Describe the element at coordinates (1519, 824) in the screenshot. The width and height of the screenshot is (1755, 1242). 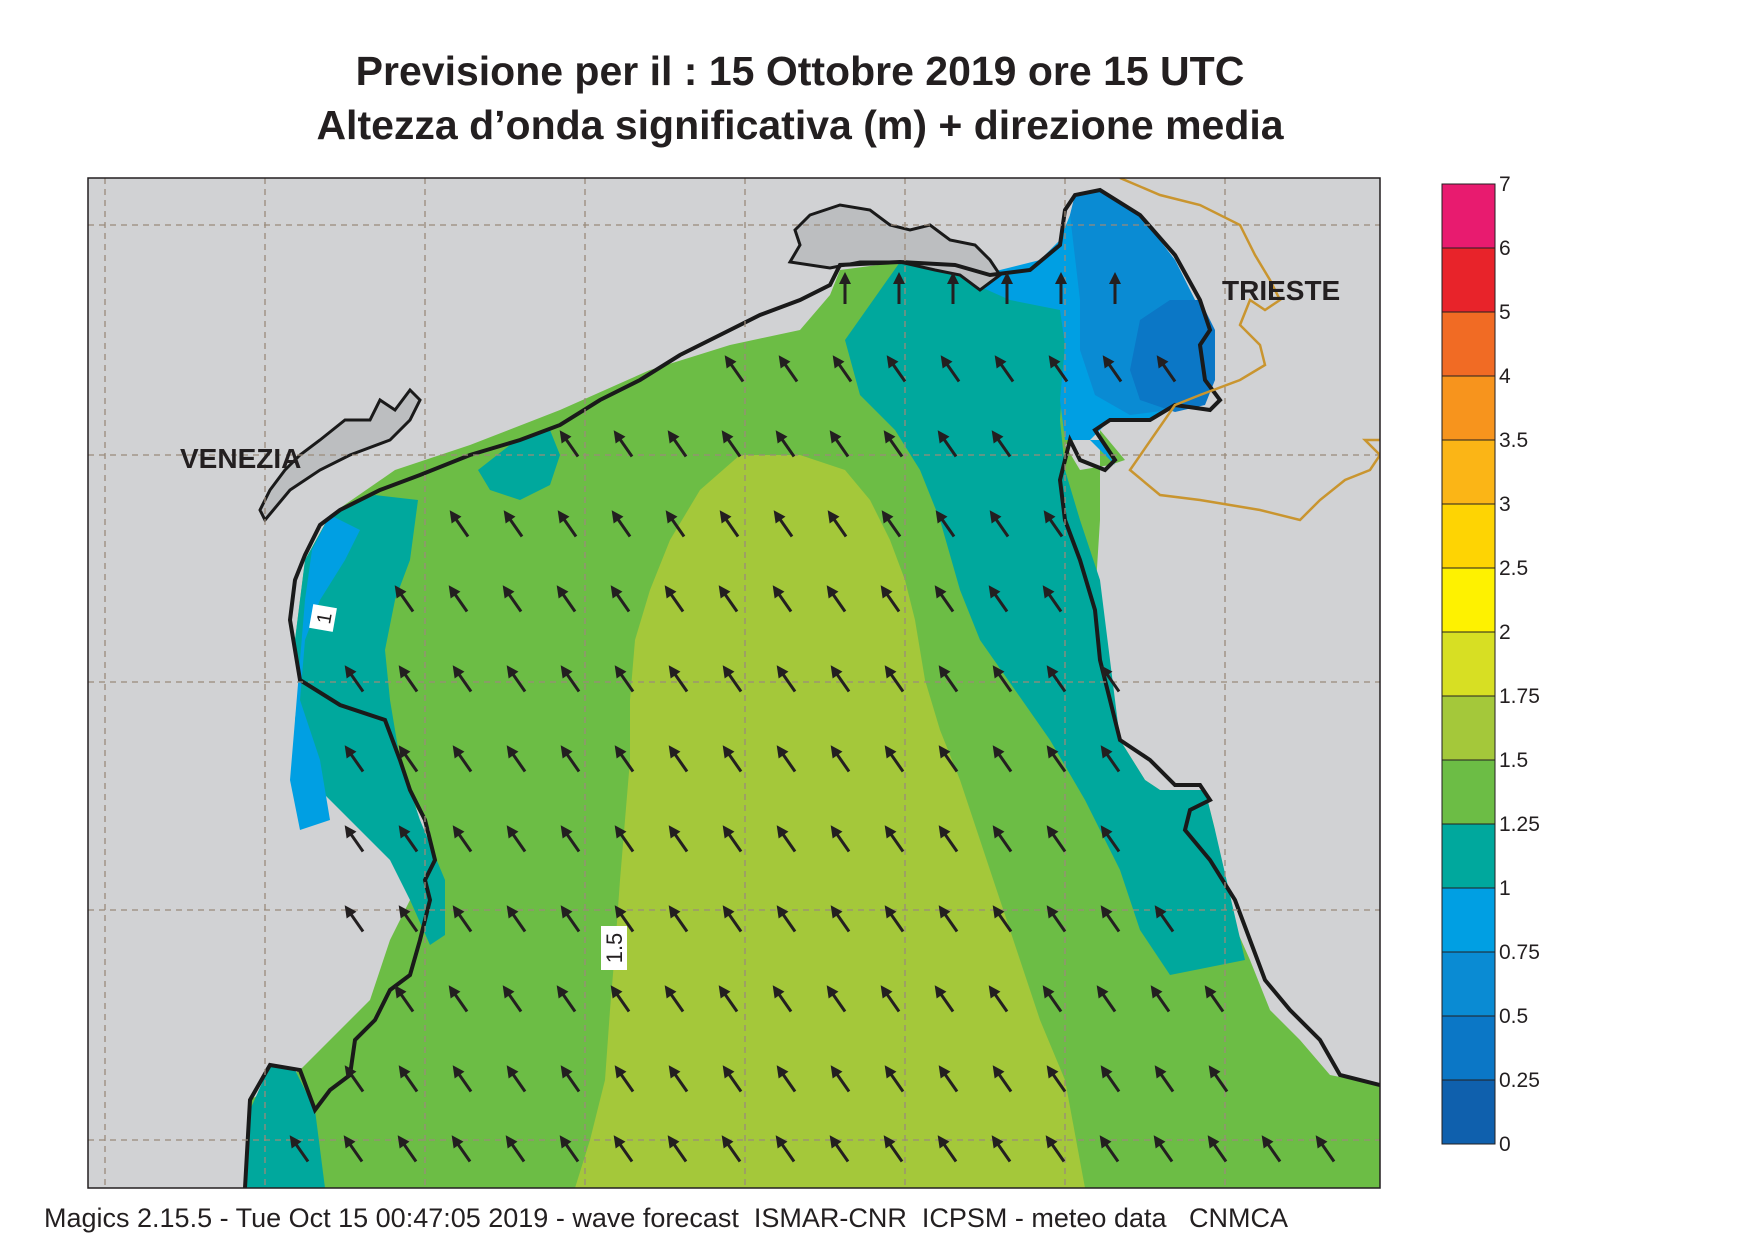
I see `legend-level-label: 1.25` at that location.